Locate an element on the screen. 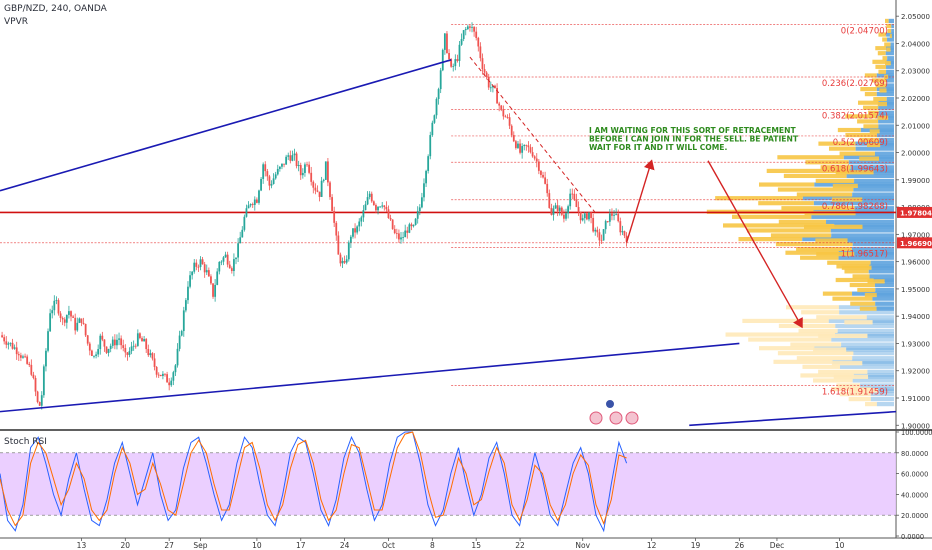 The width and height of the screenshot is (932, 550). rsi-axis-label: 100.0000 is located at coordinates (916, 433).